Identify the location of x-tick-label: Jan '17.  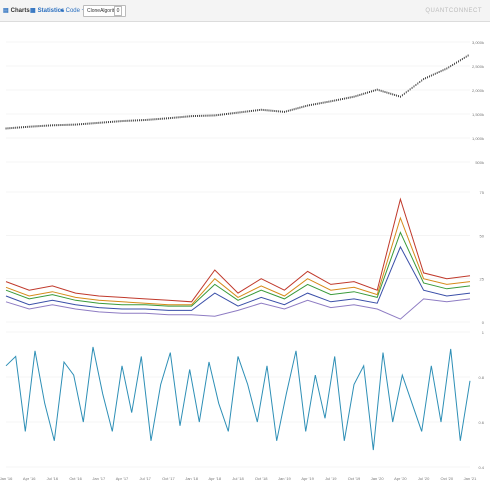
(99, 478).